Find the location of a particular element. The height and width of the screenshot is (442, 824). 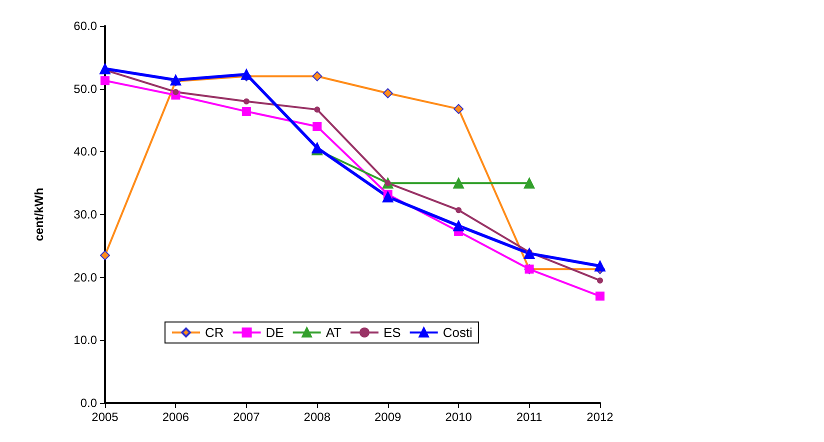

y-axis-title: cent/kWh is located at coordinates (39, 215).